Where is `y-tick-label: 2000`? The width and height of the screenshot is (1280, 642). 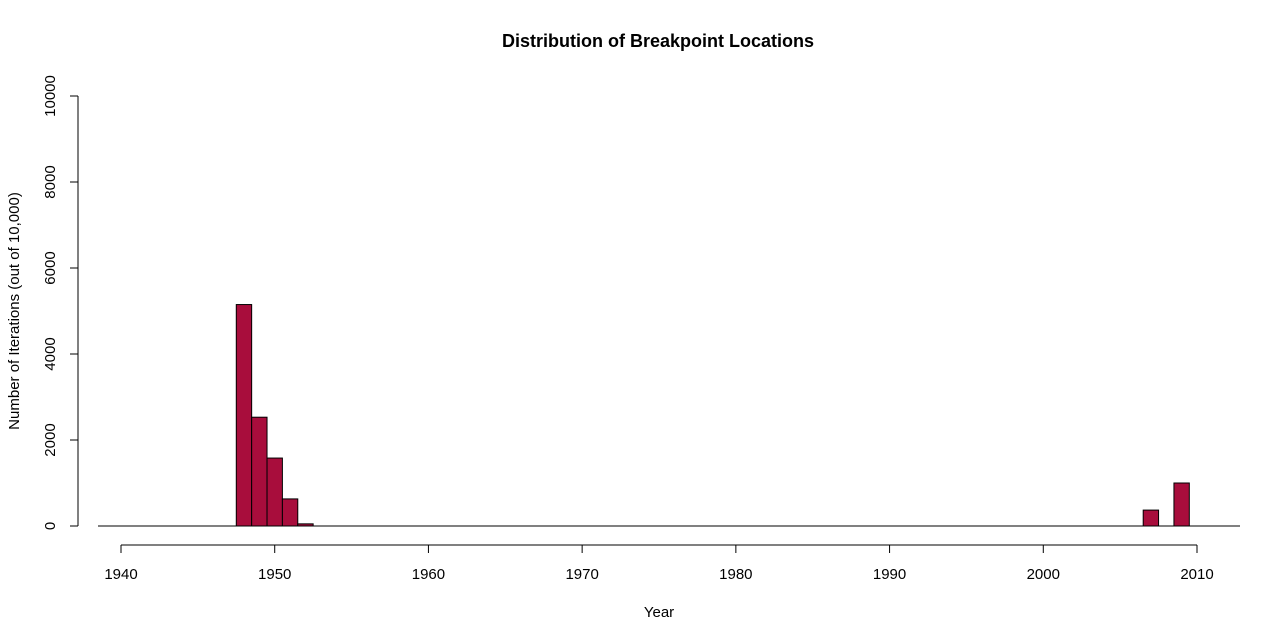
y-tick-label: 2000 is located at coordinates (50, 439).